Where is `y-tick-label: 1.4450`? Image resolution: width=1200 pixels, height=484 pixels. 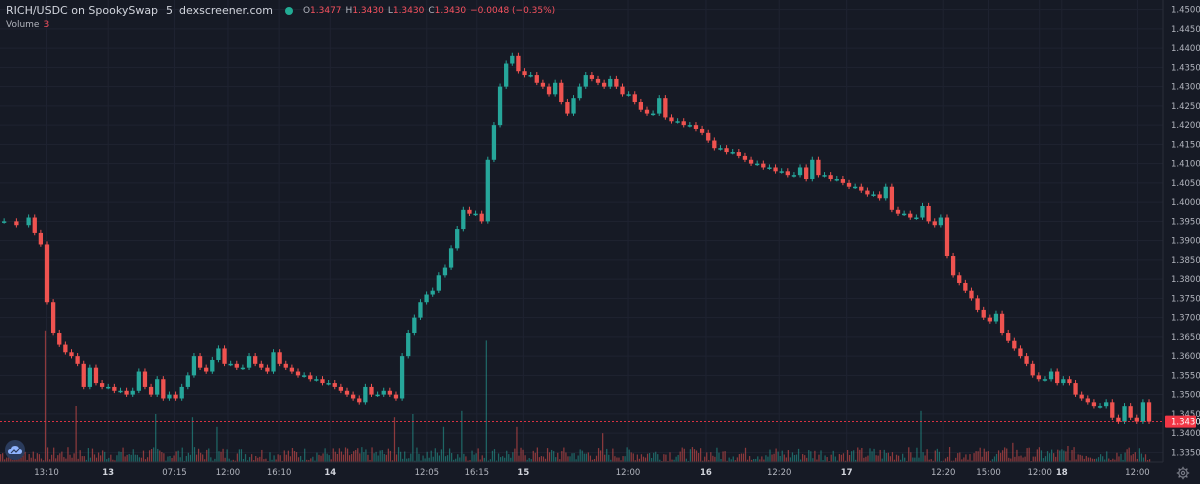
y-tick-label: 1.4450 is located at coordinates (1185, 30).